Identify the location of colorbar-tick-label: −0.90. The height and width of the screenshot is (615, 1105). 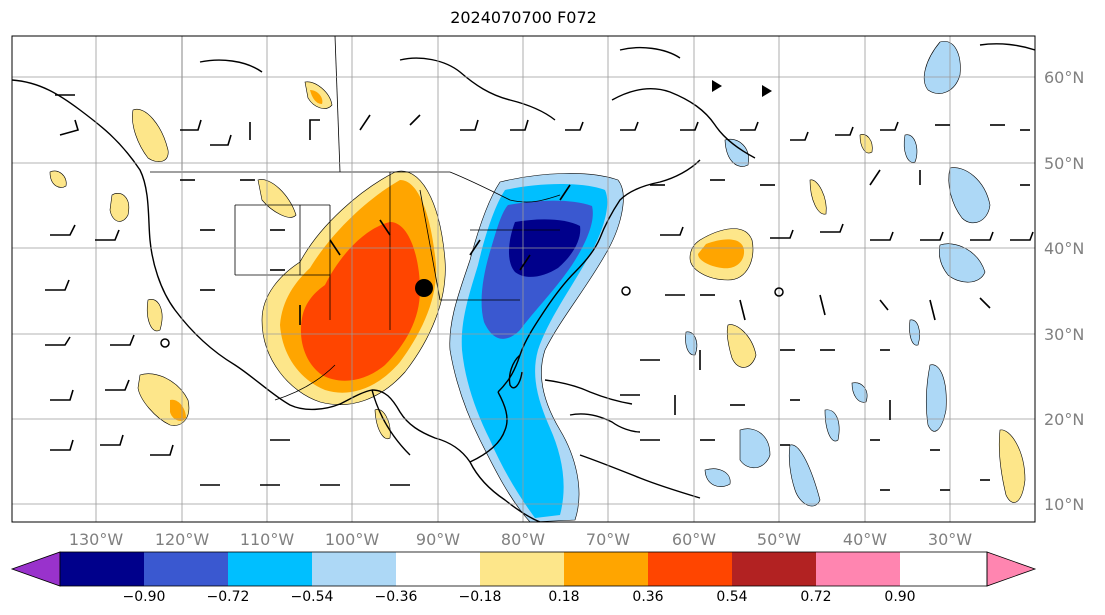
(144, 597).